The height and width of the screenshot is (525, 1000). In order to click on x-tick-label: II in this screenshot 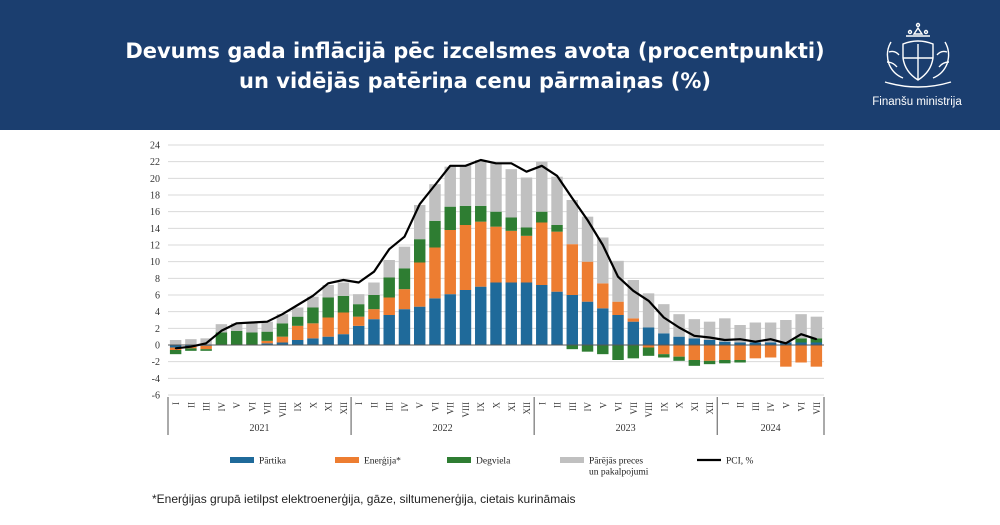, I will do `click(741, 405)`.